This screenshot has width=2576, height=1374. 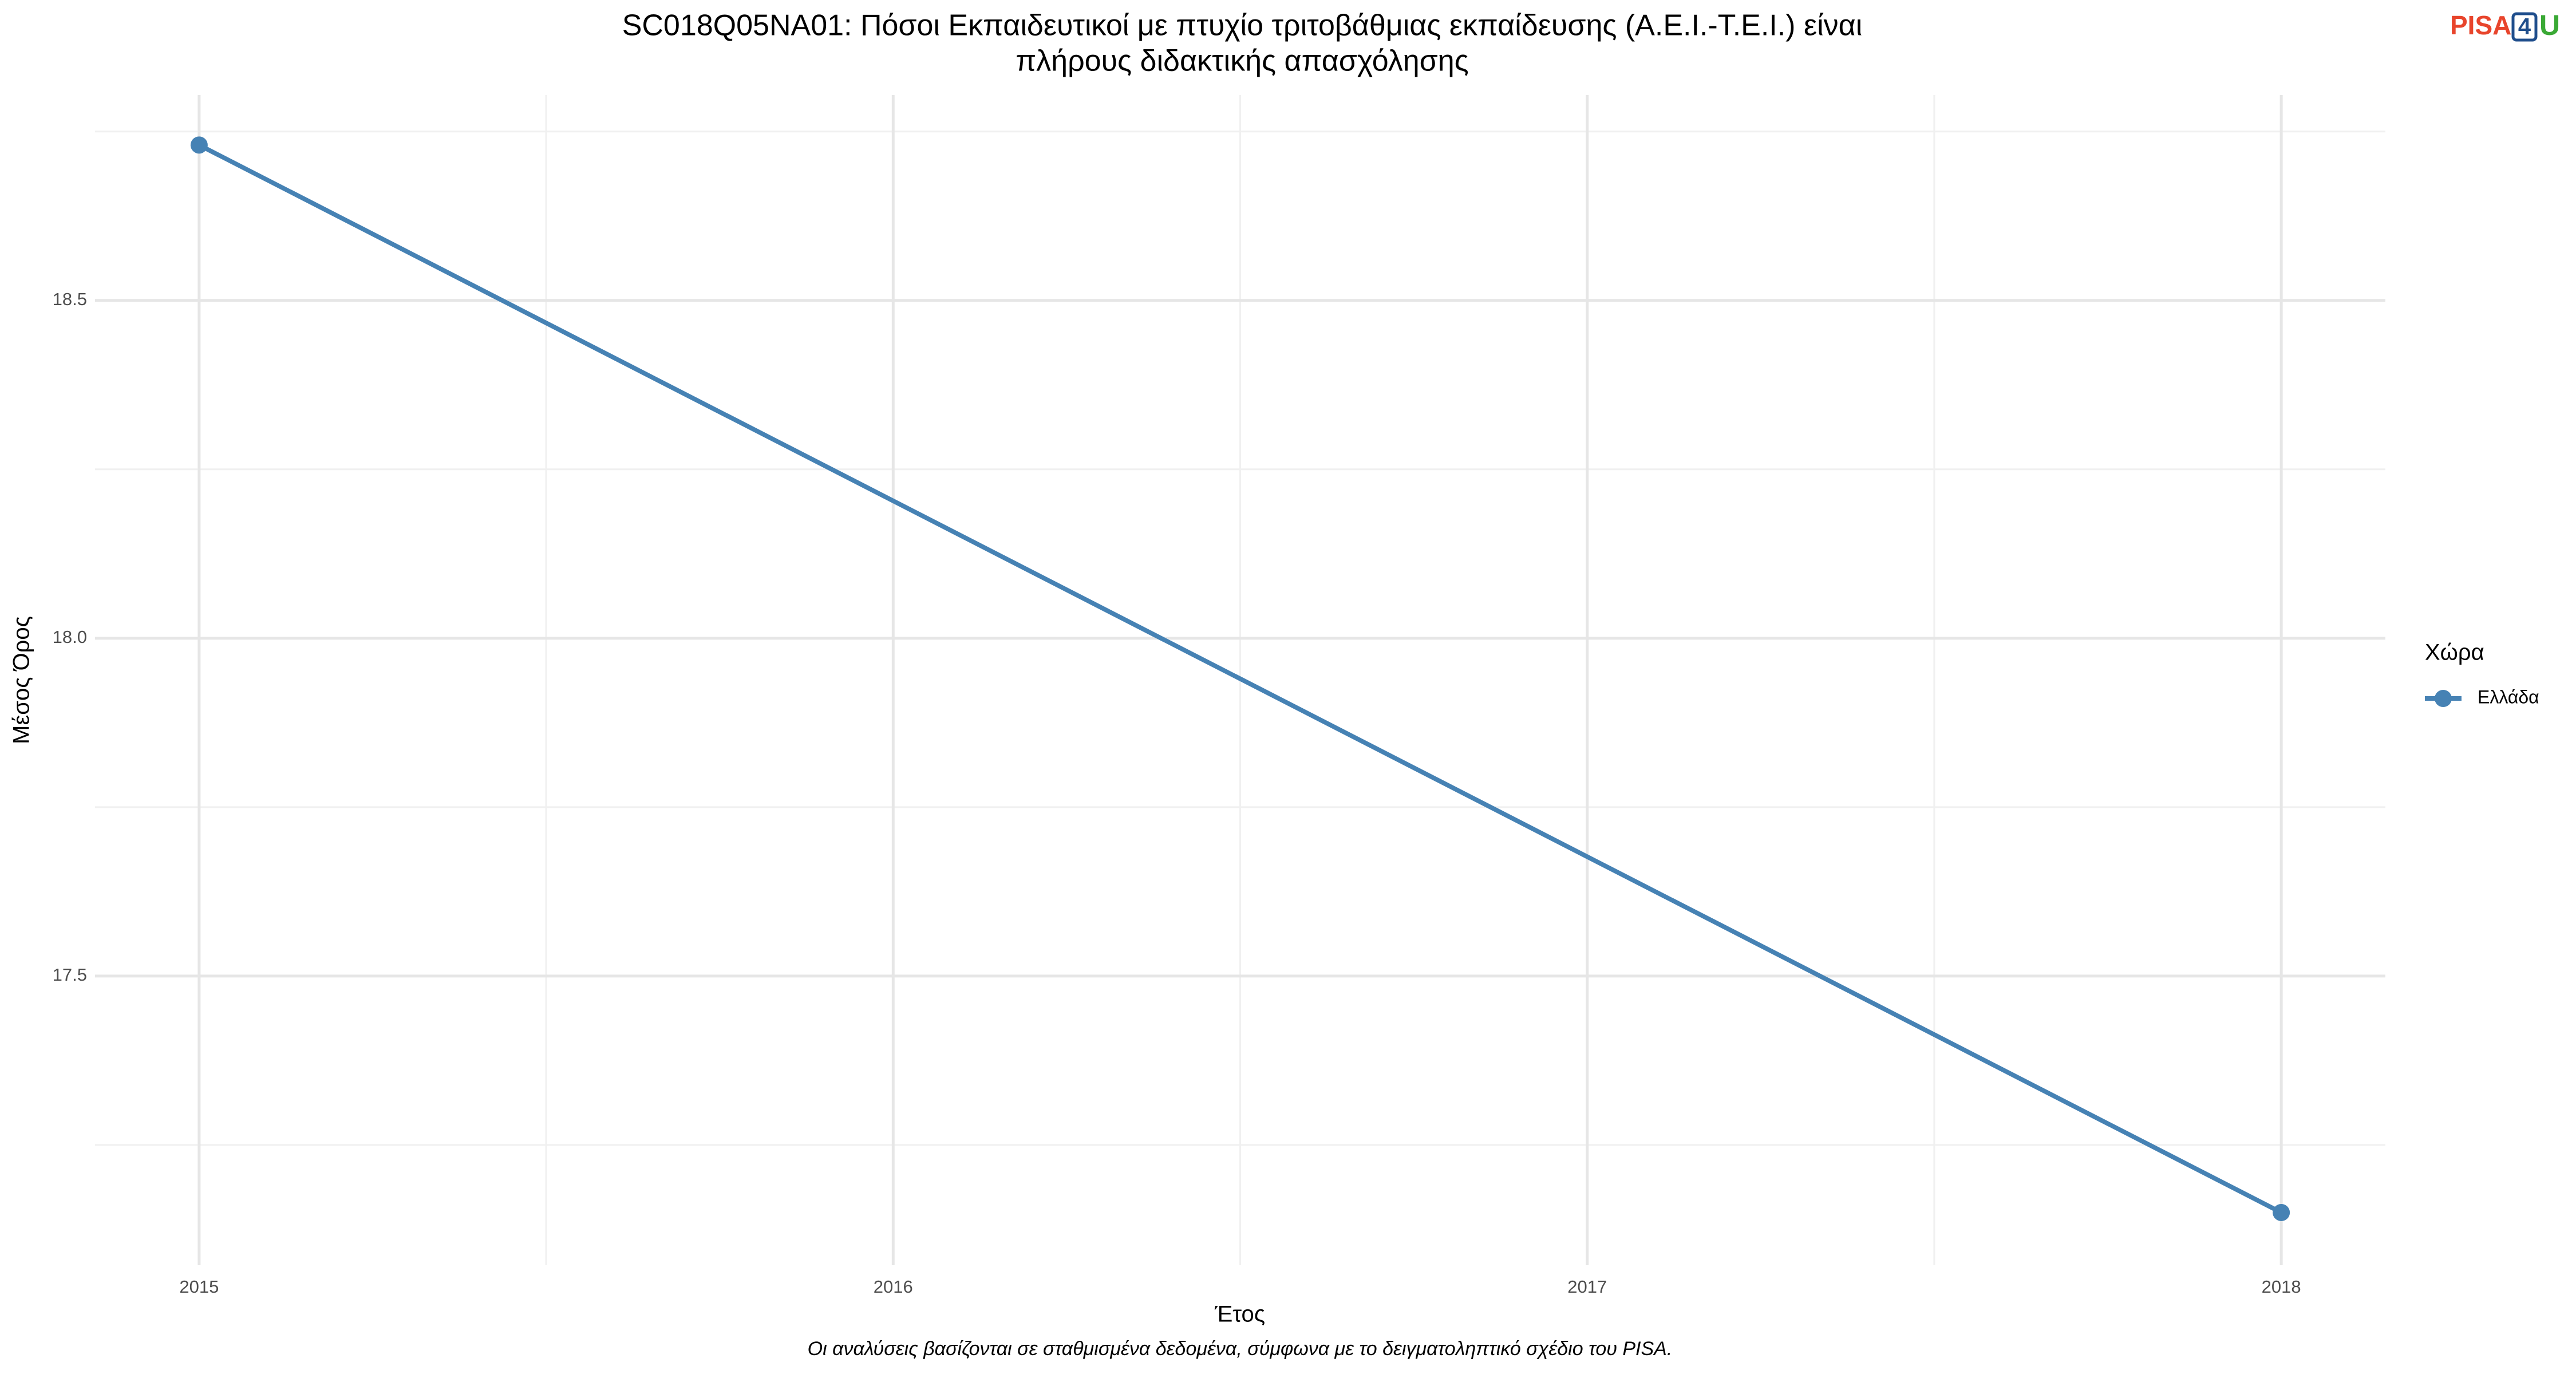 I want to click on logo: PISA 4 U, so click(x=2505, y=25).